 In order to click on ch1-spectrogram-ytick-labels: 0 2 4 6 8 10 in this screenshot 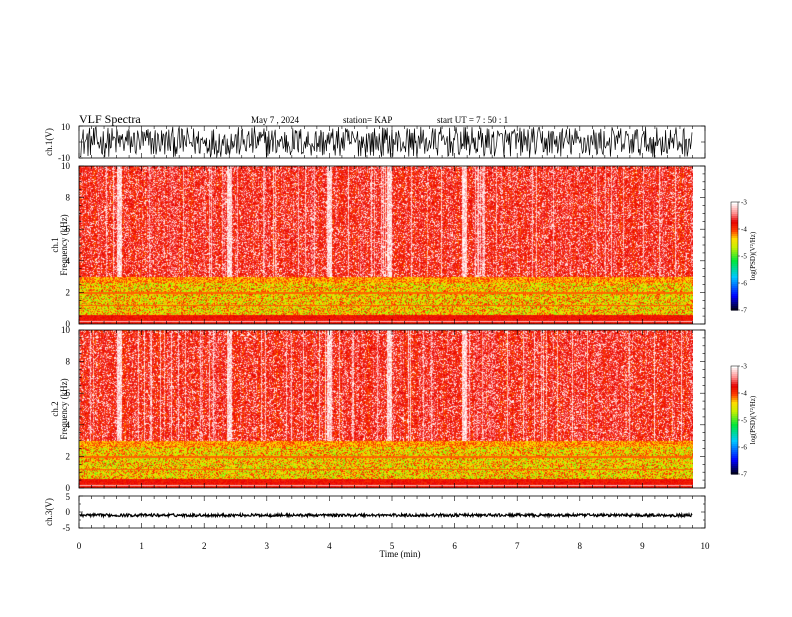, I will do `click(66, 245)`.